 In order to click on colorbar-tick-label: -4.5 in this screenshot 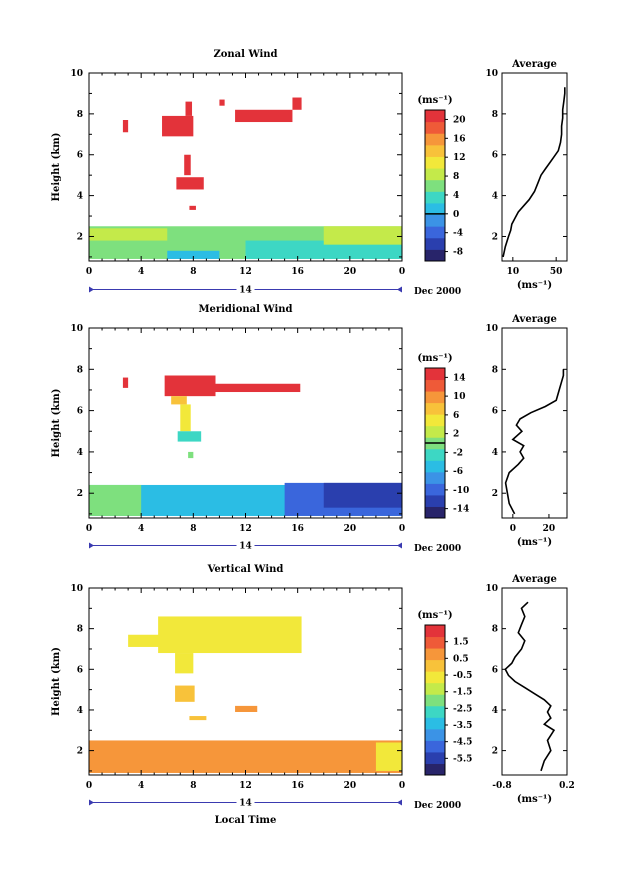, I will do `click(462, 743)`.